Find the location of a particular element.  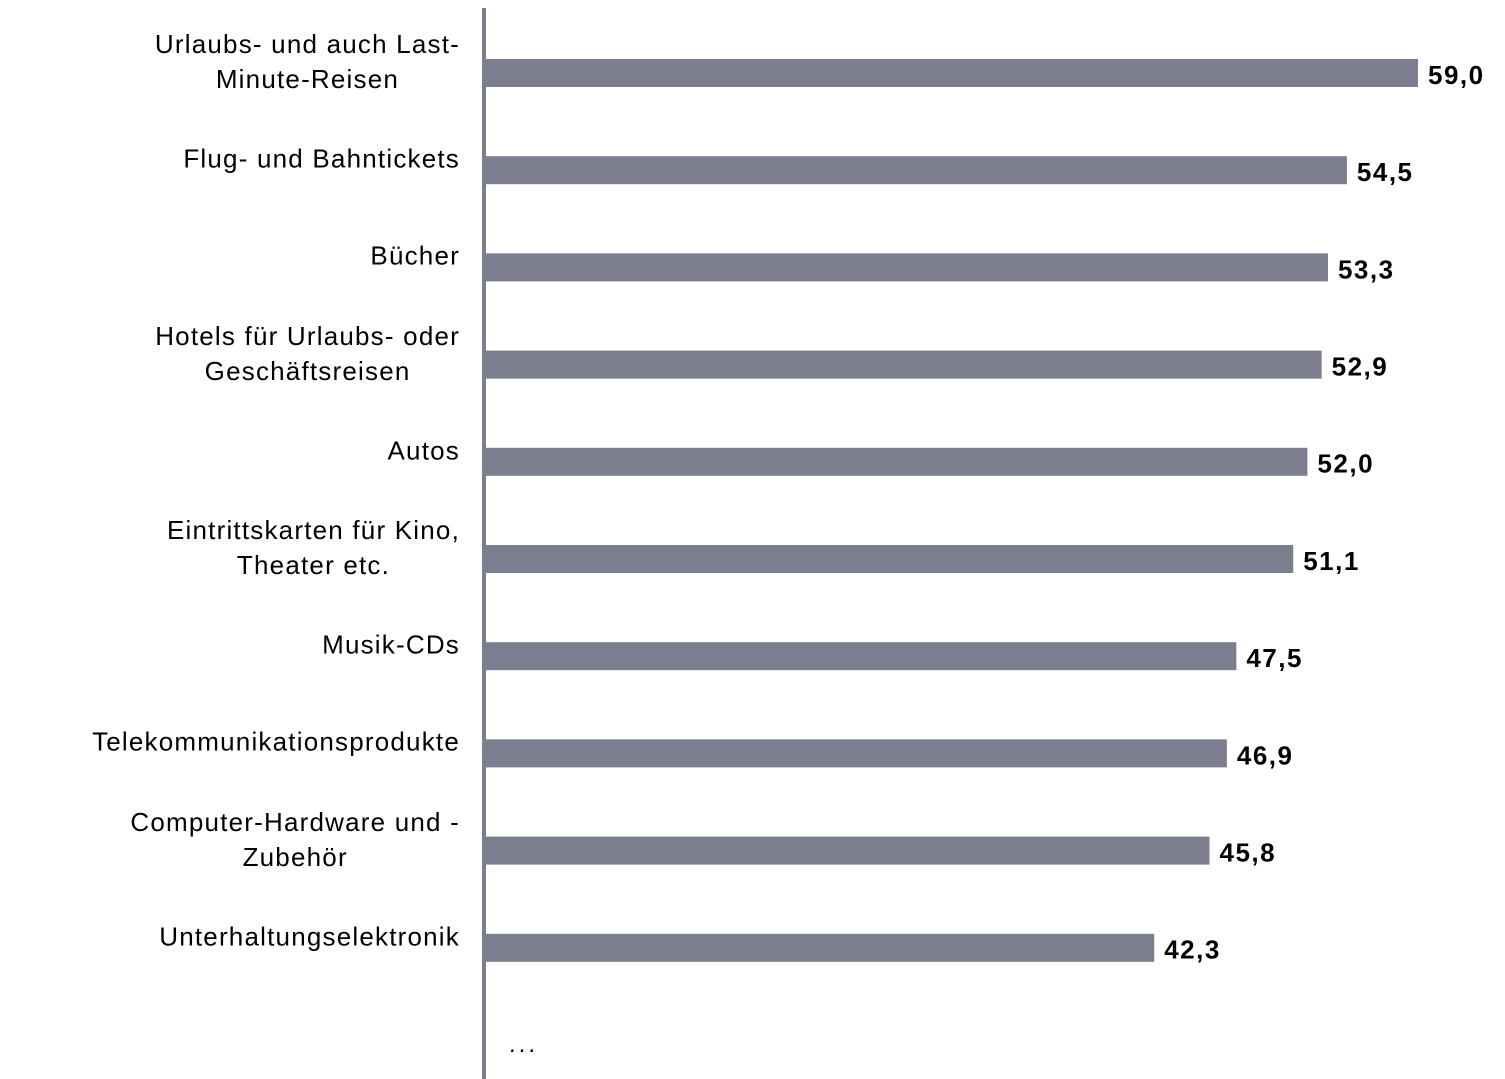

value-label: 52,0 is located at coordinates (1345, 464).